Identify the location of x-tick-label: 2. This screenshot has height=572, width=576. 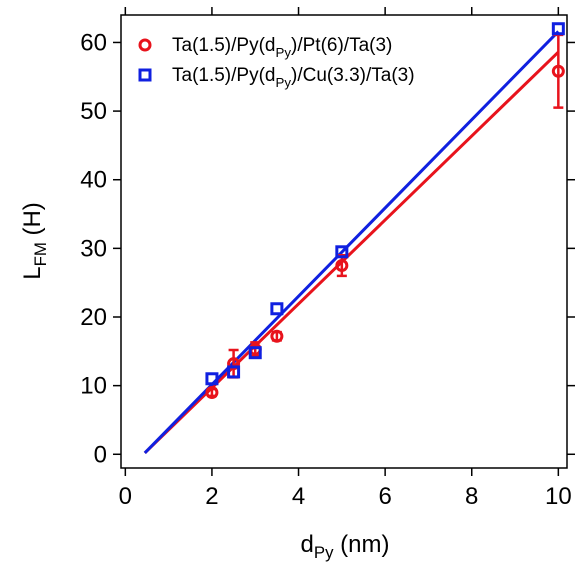
(211, 496).